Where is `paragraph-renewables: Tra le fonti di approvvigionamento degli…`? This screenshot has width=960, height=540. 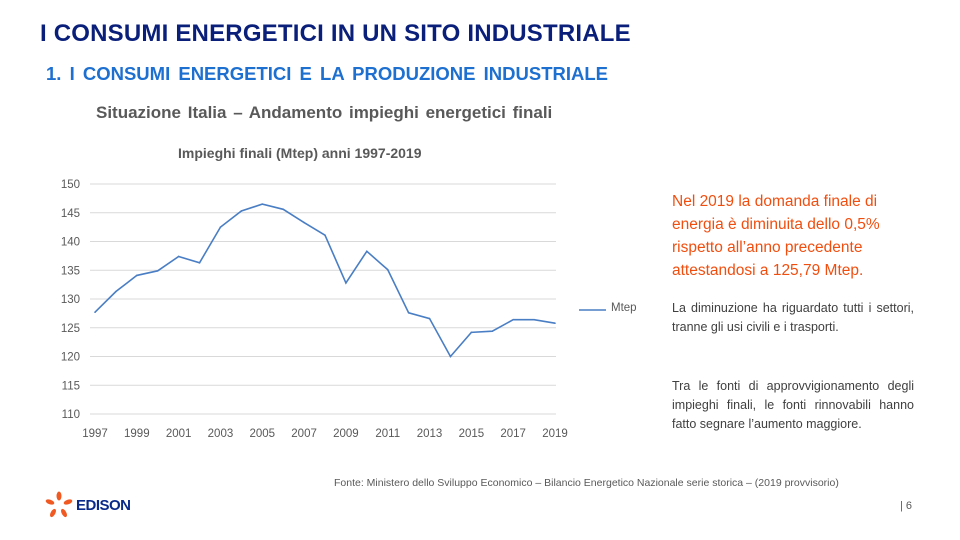 paragraph-renewables: Tra le fonti di approvvigionamento degli… is located at coordinates (793, 405).